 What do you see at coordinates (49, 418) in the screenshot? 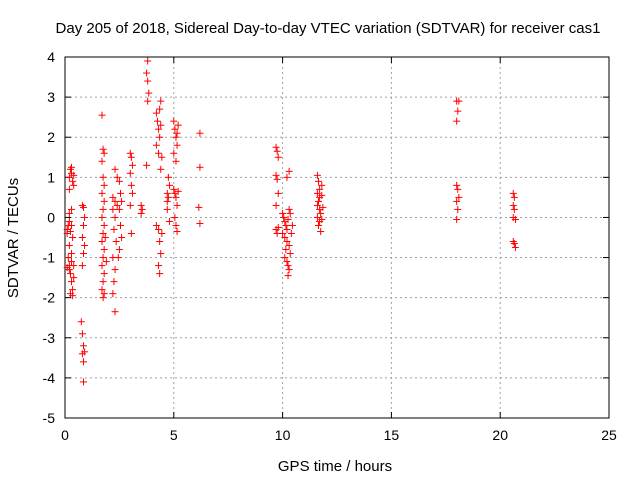
I see `y-tick-label: -5` at bounding box center [49, 418].